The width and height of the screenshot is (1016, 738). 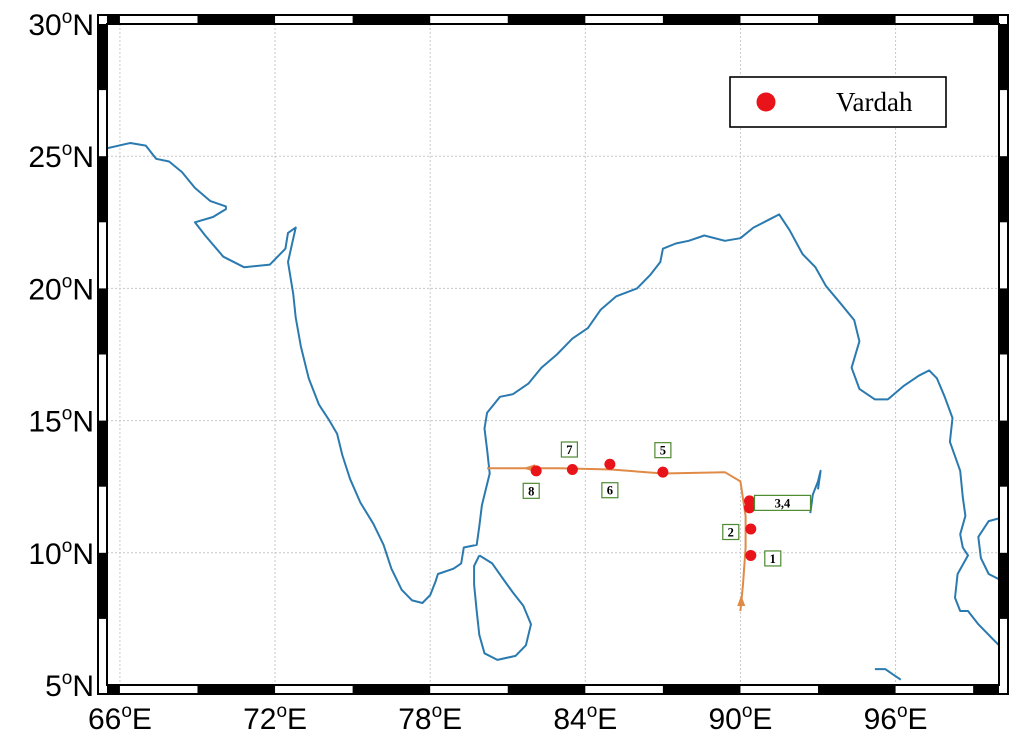 What do you see at coordinates (773, 559) in the screenshot?
I see `storm-fix-label: 1` at bounding box center [773, 559].